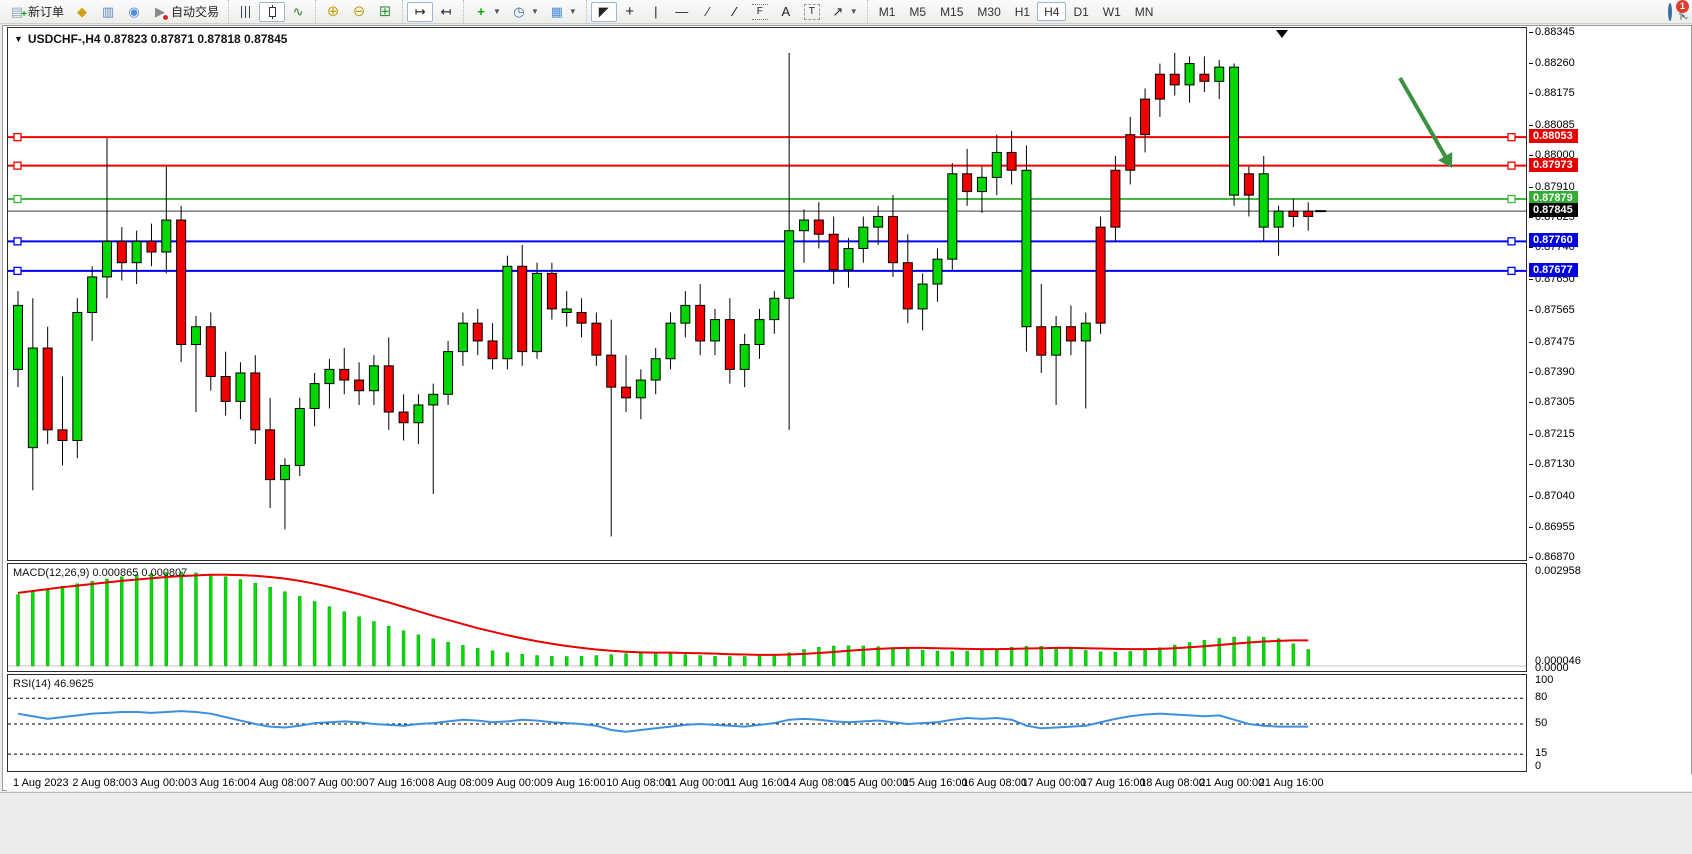 This screenshot has height=854, width=1692. Describe the element at coordinates (630, 12) in the screenshot. I see `crosshair-button: +` at that location.